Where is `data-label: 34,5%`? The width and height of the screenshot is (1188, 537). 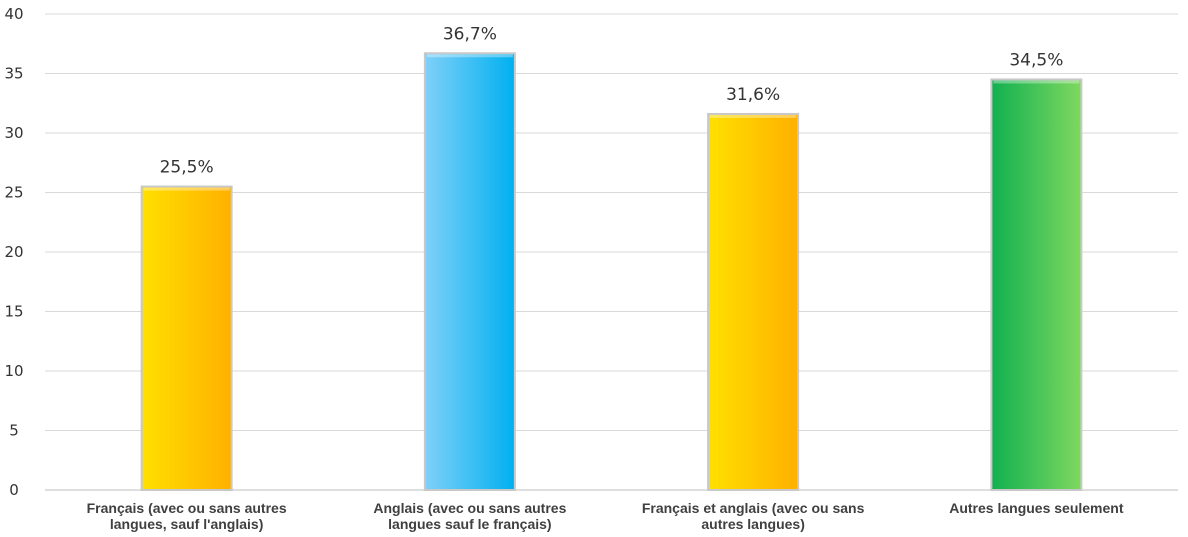
data-label: 34,5% is located at coordinates (1036, 60).